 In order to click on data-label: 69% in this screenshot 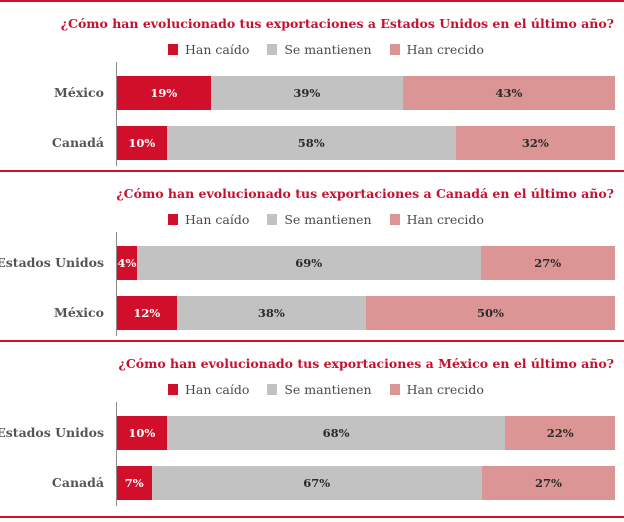, I will do `click(309, 263)`.